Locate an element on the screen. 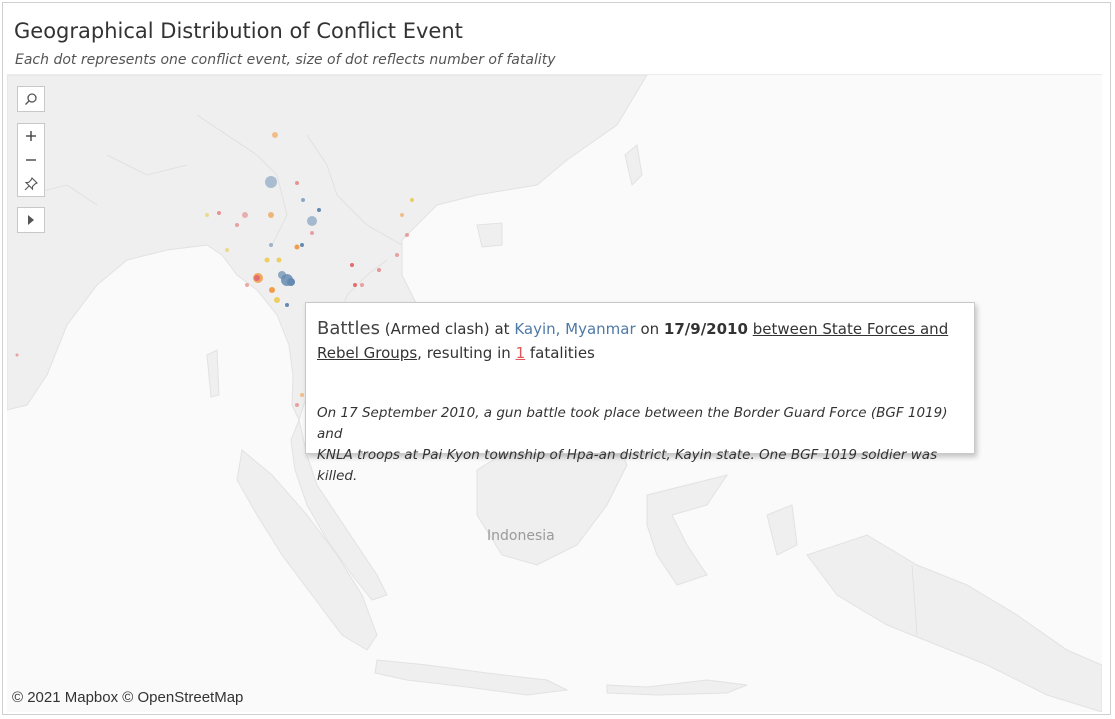 Image resolution: width=1115 pixels, height=719 pixels. country-label-indonesia: Indonesia is located at coordinates (521, 536).